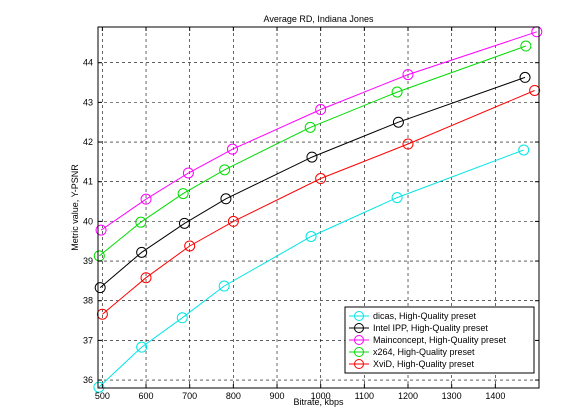 The width and height of the screenshot is (587, 413). What do you see at coordinates (495, 396) in the screenshot?
I see `x-tick-label: 1400` at bounding box center [495, 396].